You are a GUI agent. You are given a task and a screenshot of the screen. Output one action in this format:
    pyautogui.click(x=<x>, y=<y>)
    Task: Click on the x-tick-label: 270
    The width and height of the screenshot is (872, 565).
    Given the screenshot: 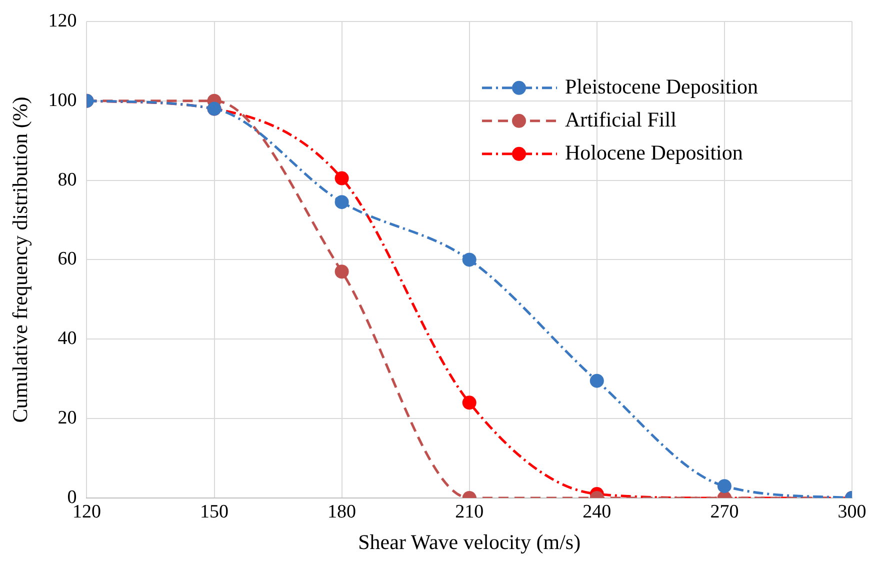 What is the action you would take?
    pyautogui.click(x=724, y=511)
    